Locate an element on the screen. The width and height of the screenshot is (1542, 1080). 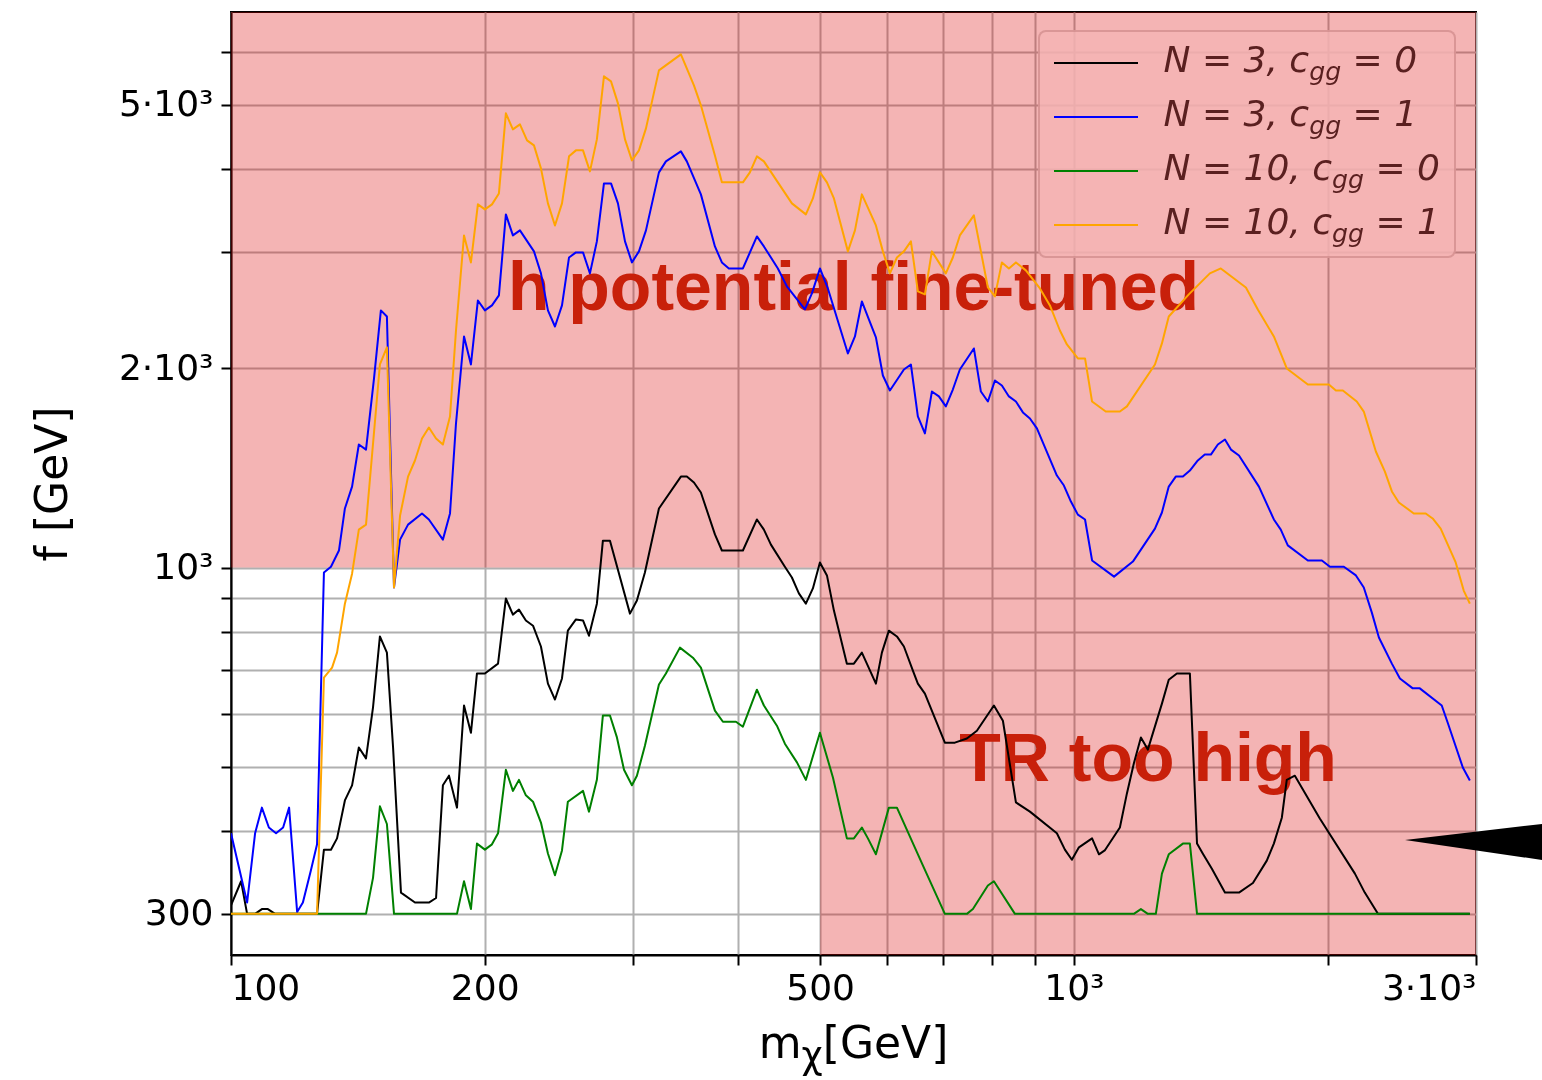
legend-label: N = 10, c$_{gg}$ = 1 is located at coordinates (1301, 225).